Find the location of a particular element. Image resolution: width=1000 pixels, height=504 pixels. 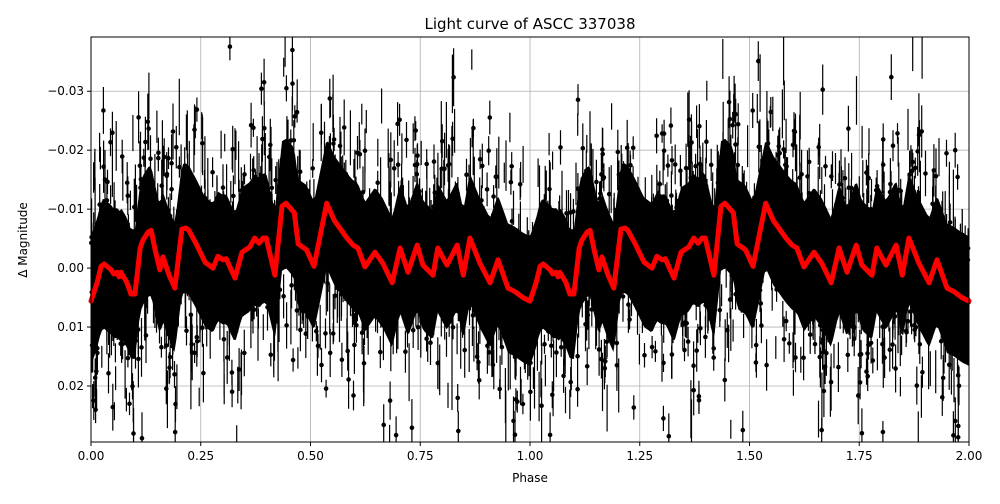

x-axis-ticks: 0.00 0.25 0.50 0.75 1.00 1.25 1.50 1.75 2.00 is located at coordinates (530, 452).